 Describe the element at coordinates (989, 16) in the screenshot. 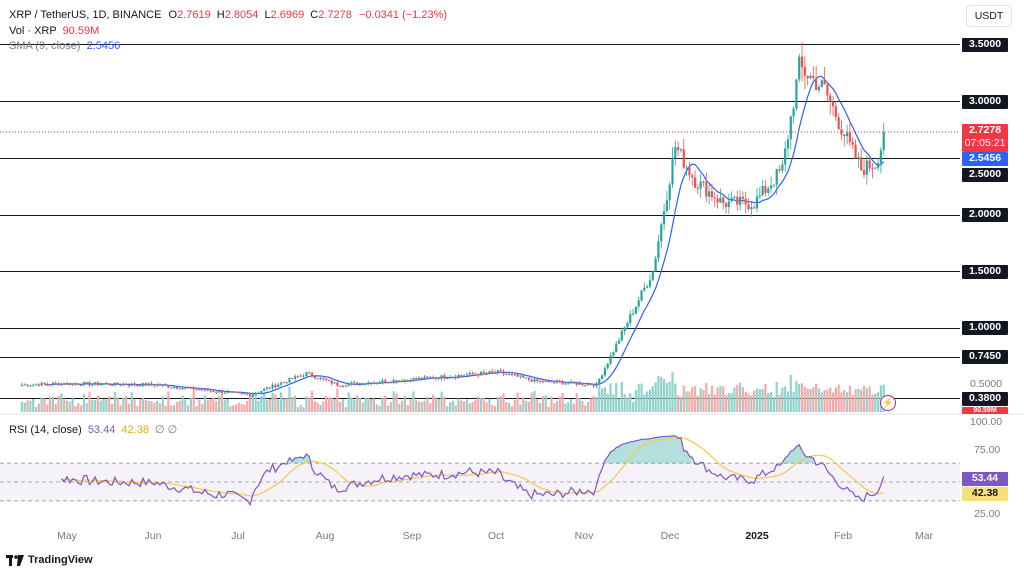

I see `currency-button: USDT` at that location.